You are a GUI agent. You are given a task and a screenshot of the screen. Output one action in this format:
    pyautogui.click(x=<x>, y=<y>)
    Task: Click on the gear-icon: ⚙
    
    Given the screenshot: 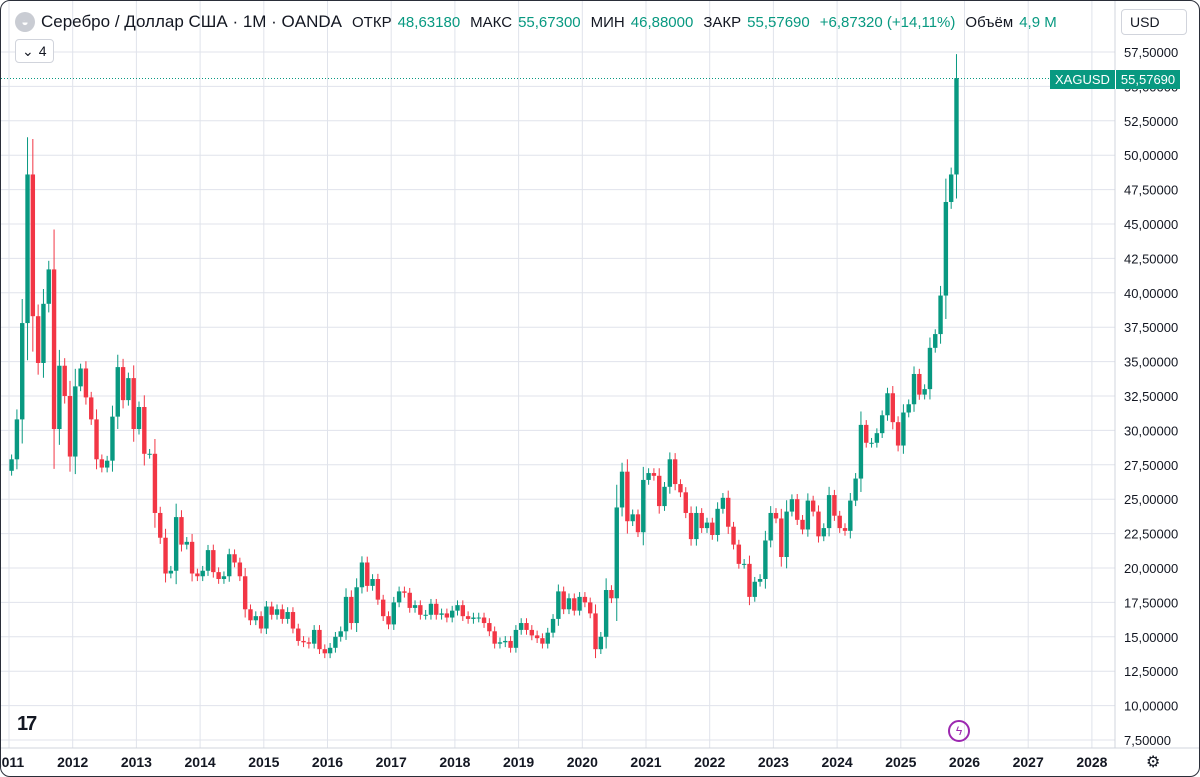 What is the action you would take?
    pyautogui.click(x=1153, y=762)
    